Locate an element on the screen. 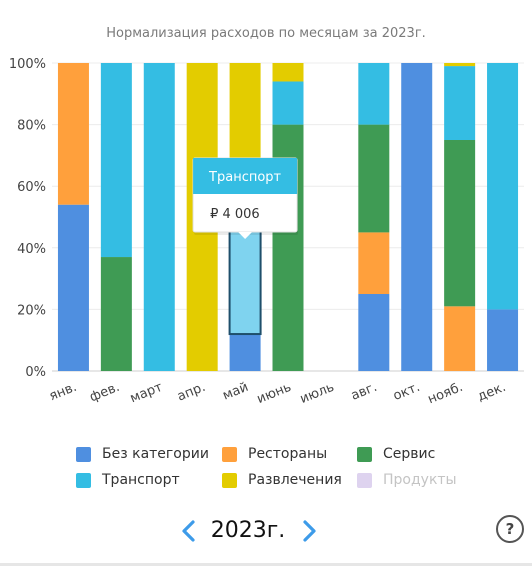  tooltip-pointer is located at coordinates (245, 235).